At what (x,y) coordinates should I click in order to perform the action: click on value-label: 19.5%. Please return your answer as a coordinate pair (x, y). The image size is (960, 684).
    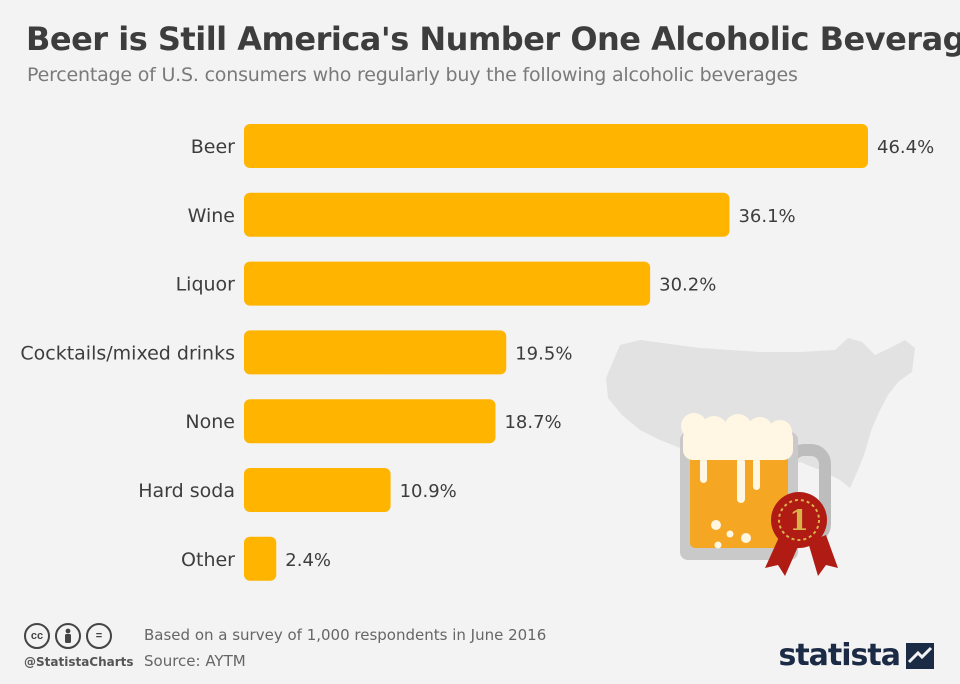
    Looking at the image, I should click on (543, 353).